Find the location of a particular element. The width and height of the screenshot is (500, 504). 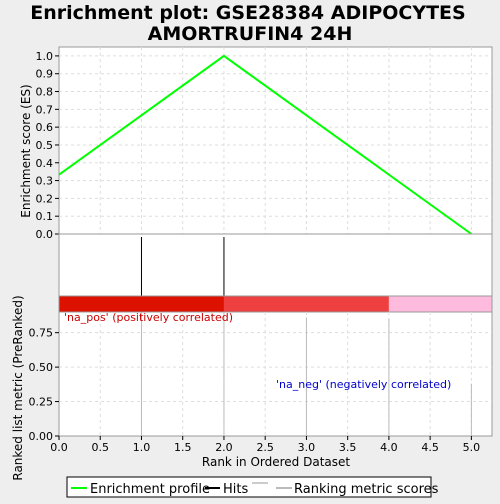

chart-title-line-1: Enrichment plot: GSE28384 ADIPOCYTES is located at coordinates (247, 13).